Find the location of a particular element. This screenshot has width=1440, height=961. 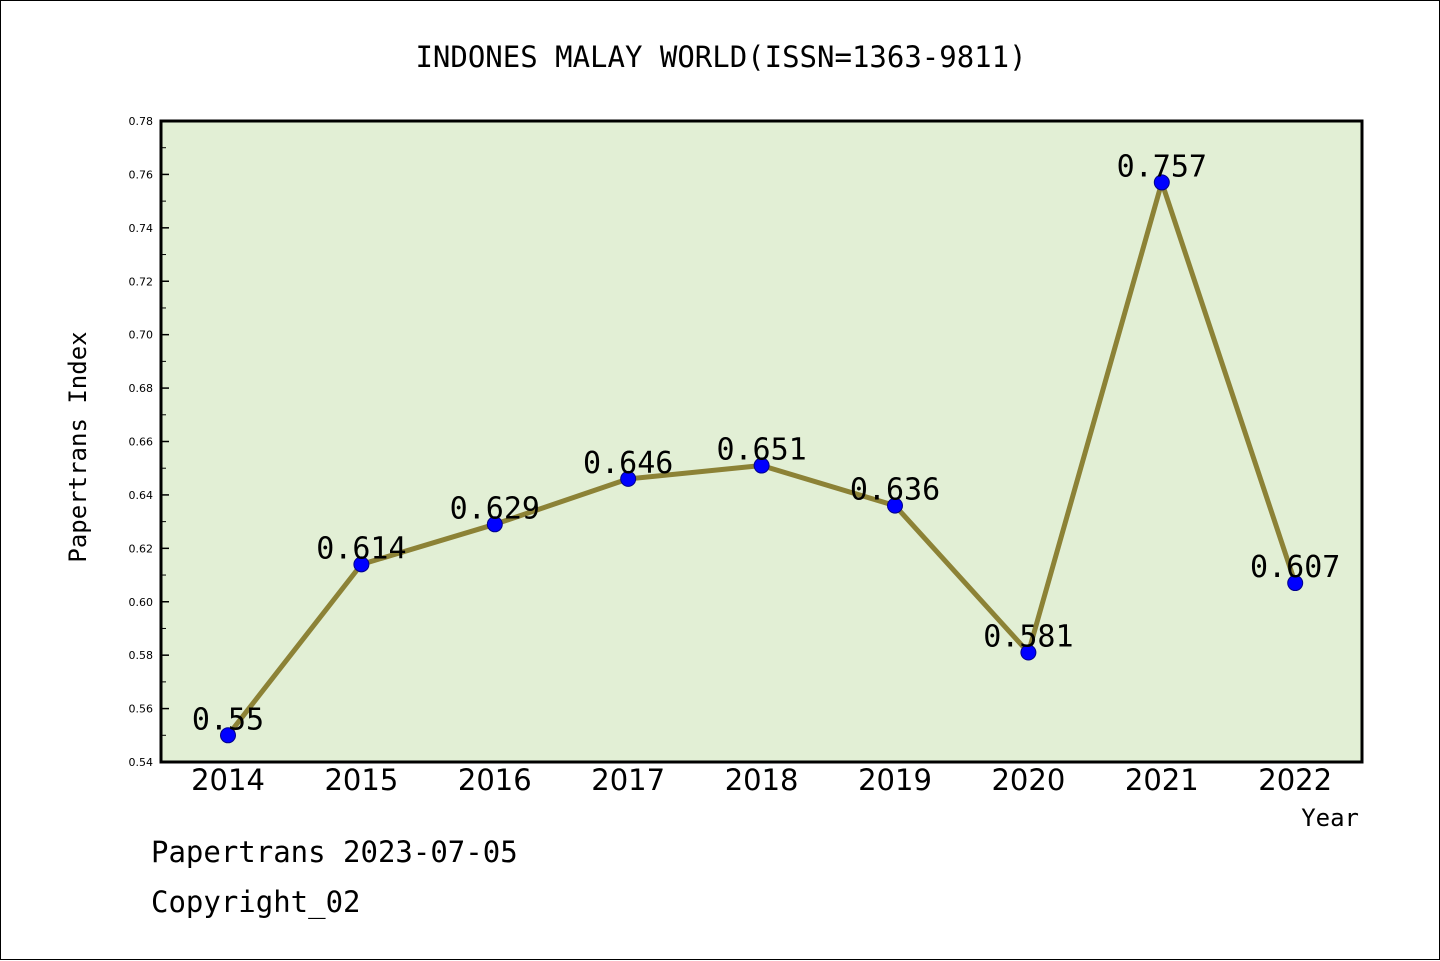

y-tick-label: 0.74 is located at coordinates (141, 228).